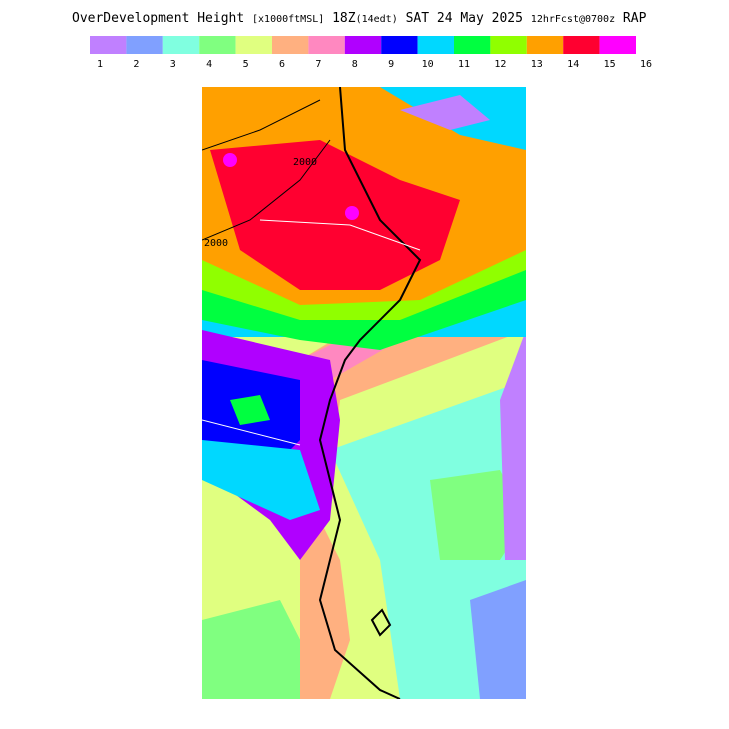  What do you see at coordinates (500, 64) in the screenshot?
I see `colorbar-label: 12` at bounding box center [500, 64].